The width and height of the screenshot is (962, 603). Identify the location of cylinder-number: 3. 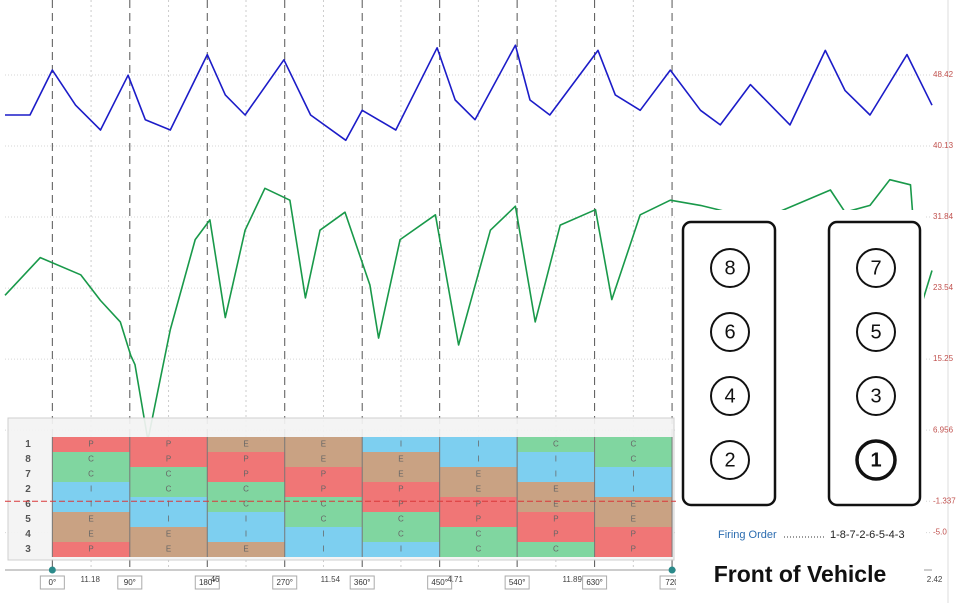
(875, 396).